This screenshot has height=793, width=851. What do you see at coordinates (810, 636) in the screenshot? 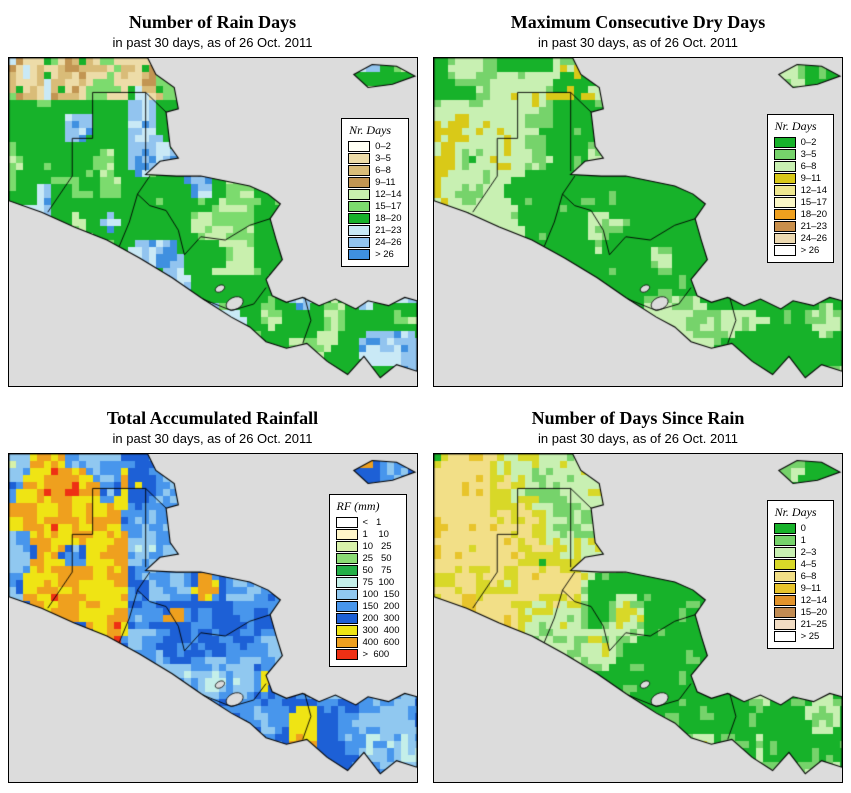
I see `legend-label: > 25` at bounding box center [810, 636].